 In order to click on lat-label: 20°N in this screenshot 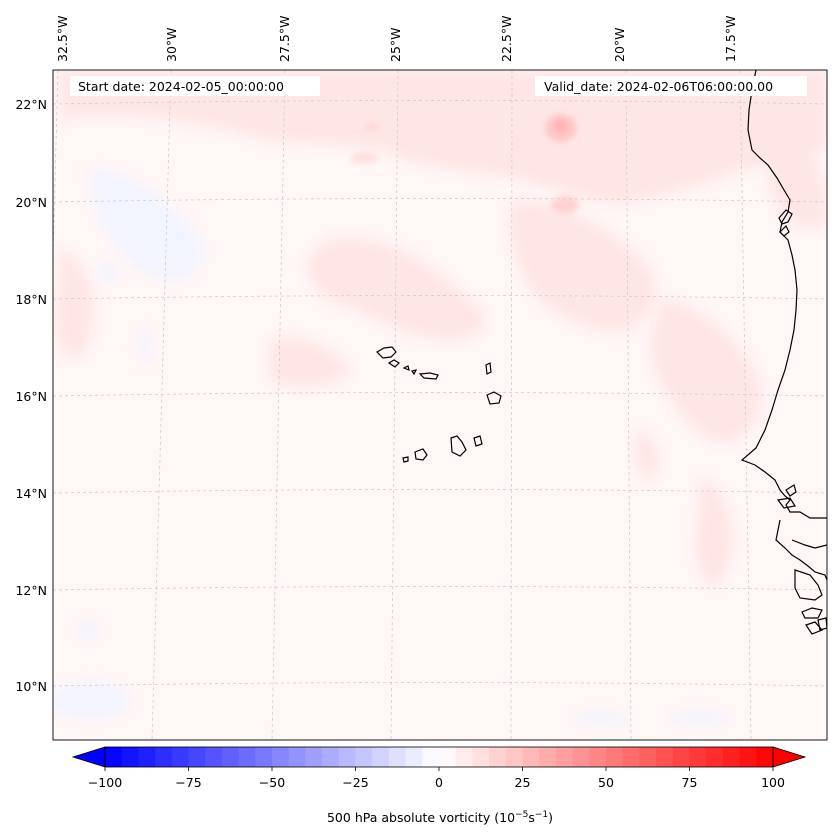, I will do `click(31, 202)`.